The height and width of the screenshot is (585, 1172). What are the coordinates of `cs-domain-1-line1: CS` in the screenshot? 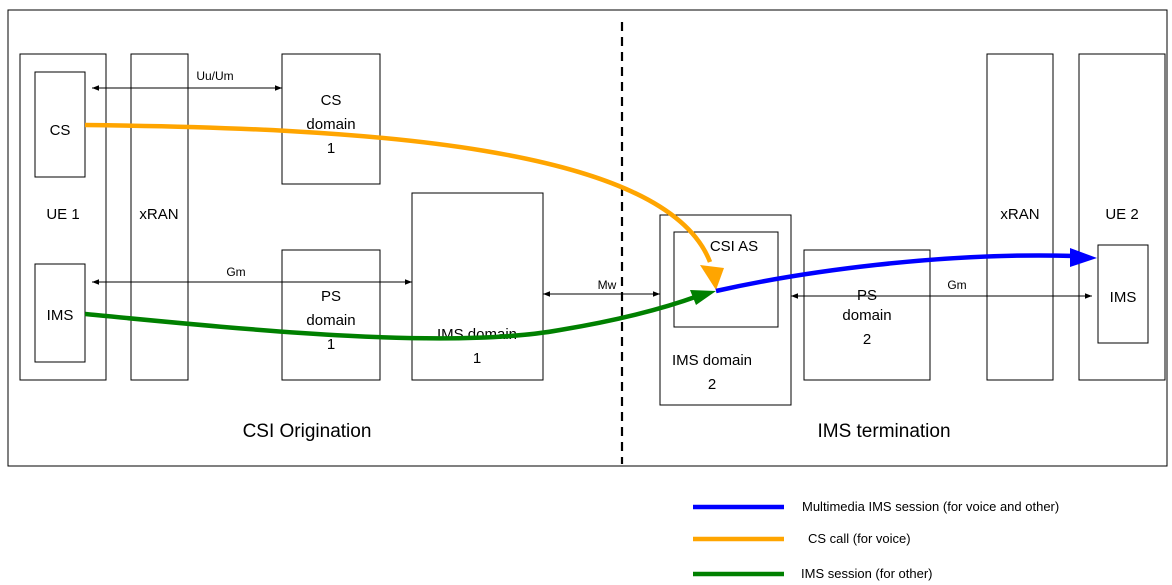 It's located at (331, 100).